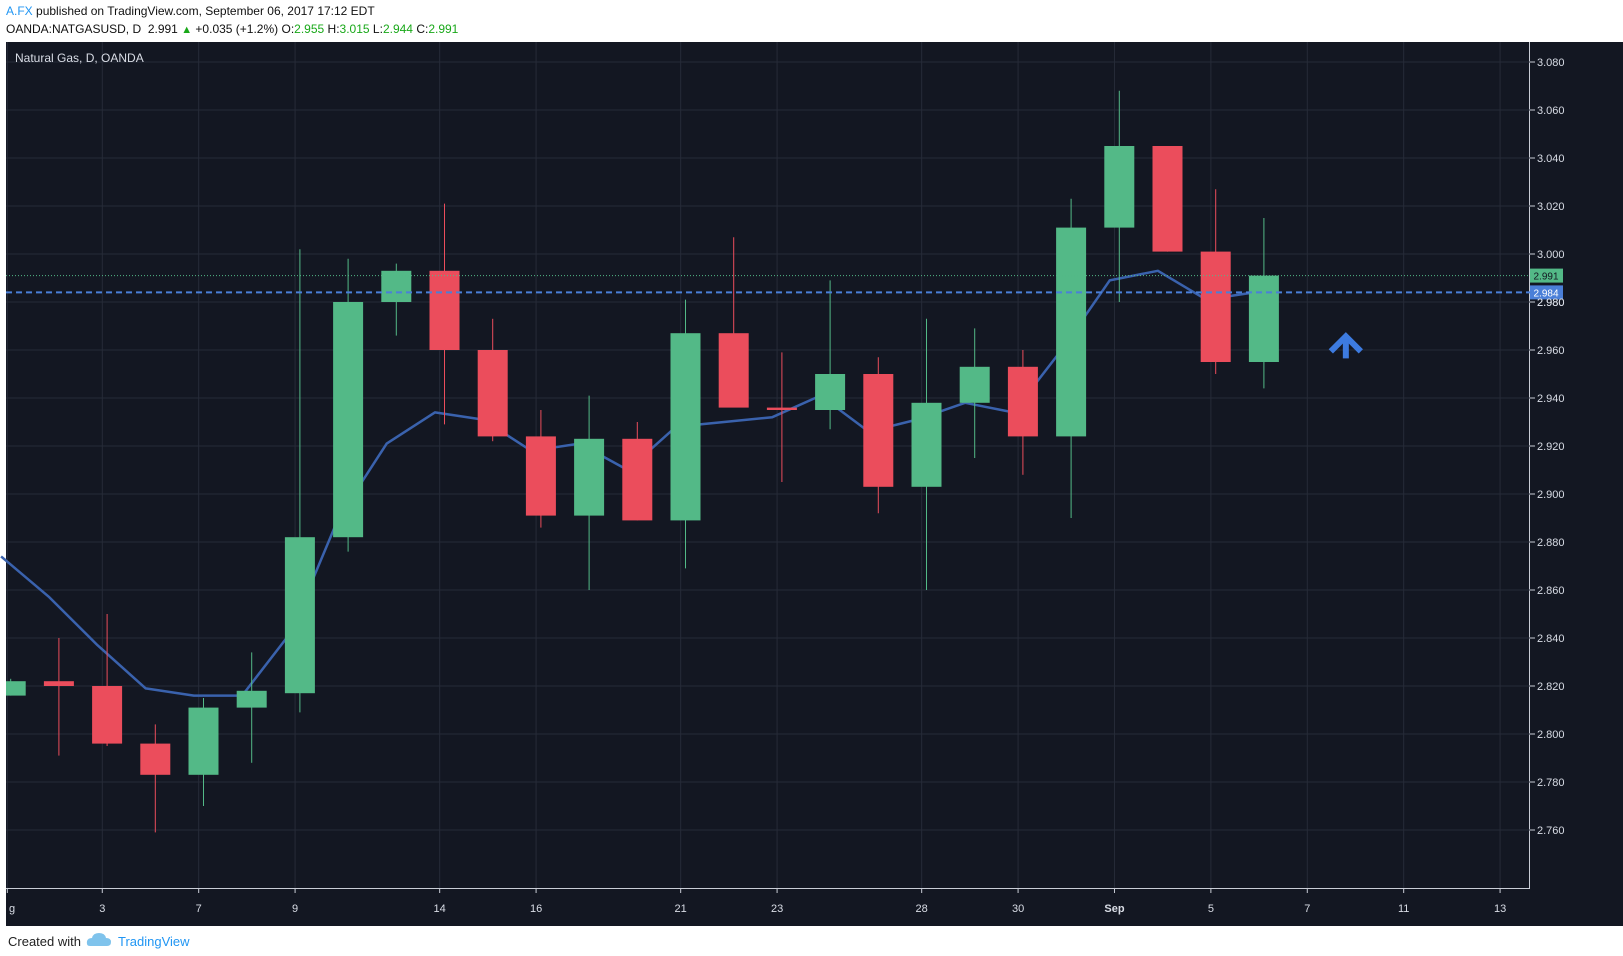  I want to click on time-tick-label: 21, so click(681, 909).